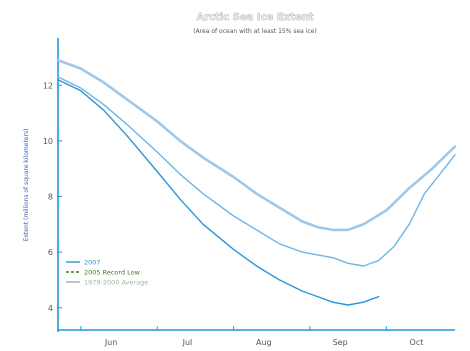  What do you see at coordinates (264, 342) in the screenshot?
I see `x-tick-label: Aug` at bounding box center [264, 342].